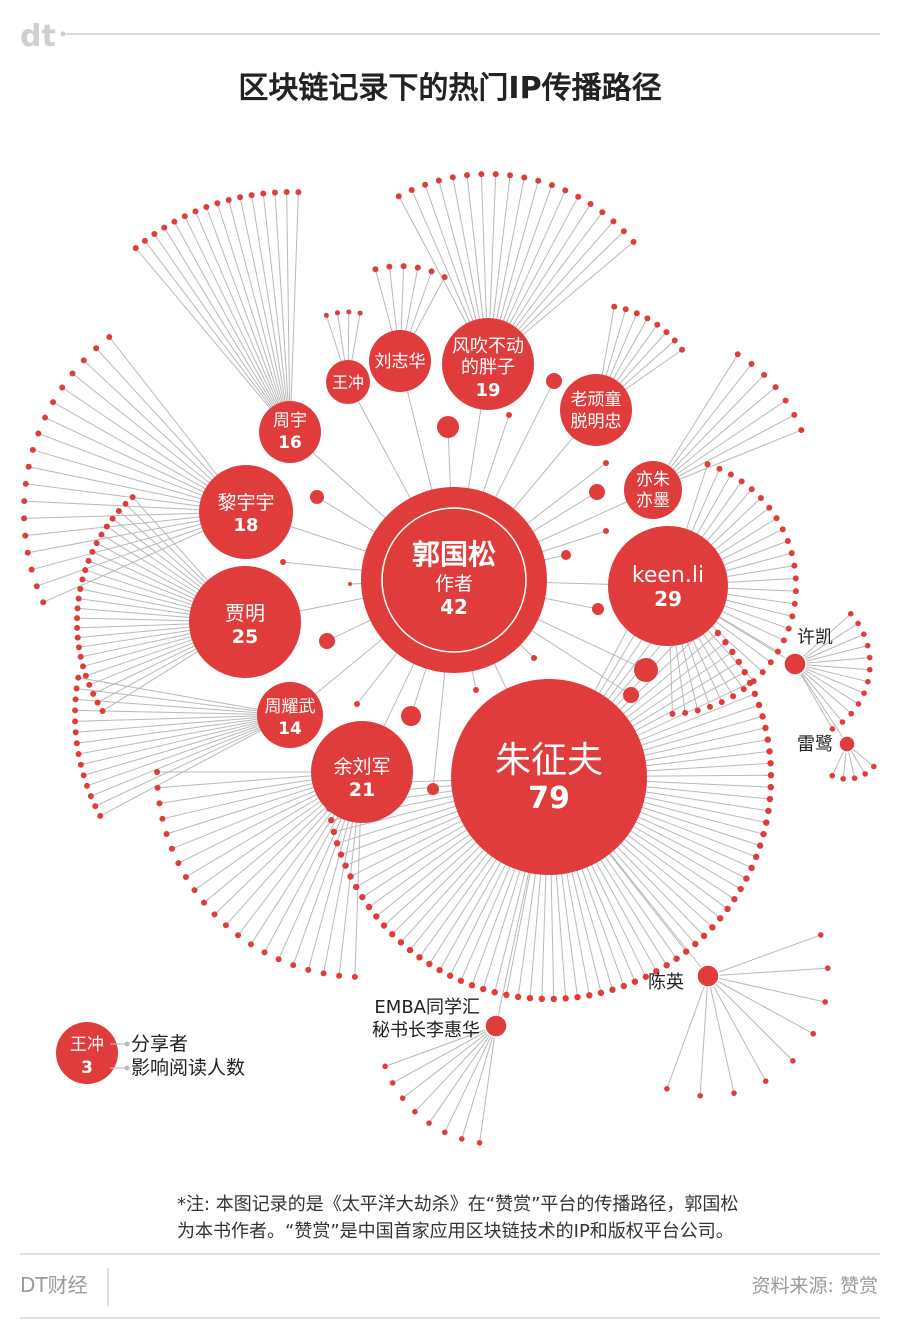  I want to click on footer-source: 资料来源: 赞赏, so click(815, 1286).